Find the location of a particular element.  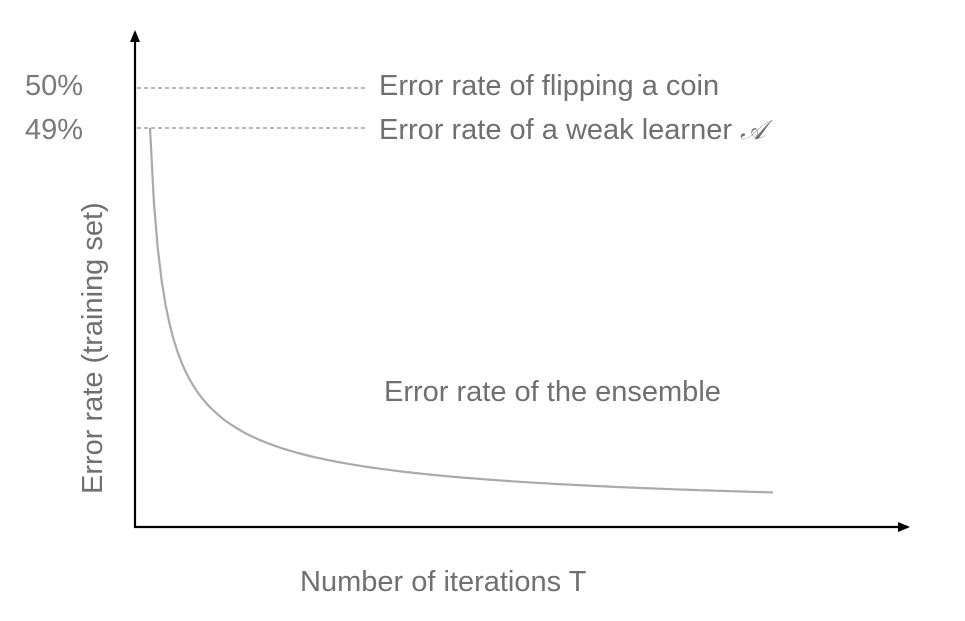

y-axis-label: Error rate (training set) is located at coordinates (93, 348).